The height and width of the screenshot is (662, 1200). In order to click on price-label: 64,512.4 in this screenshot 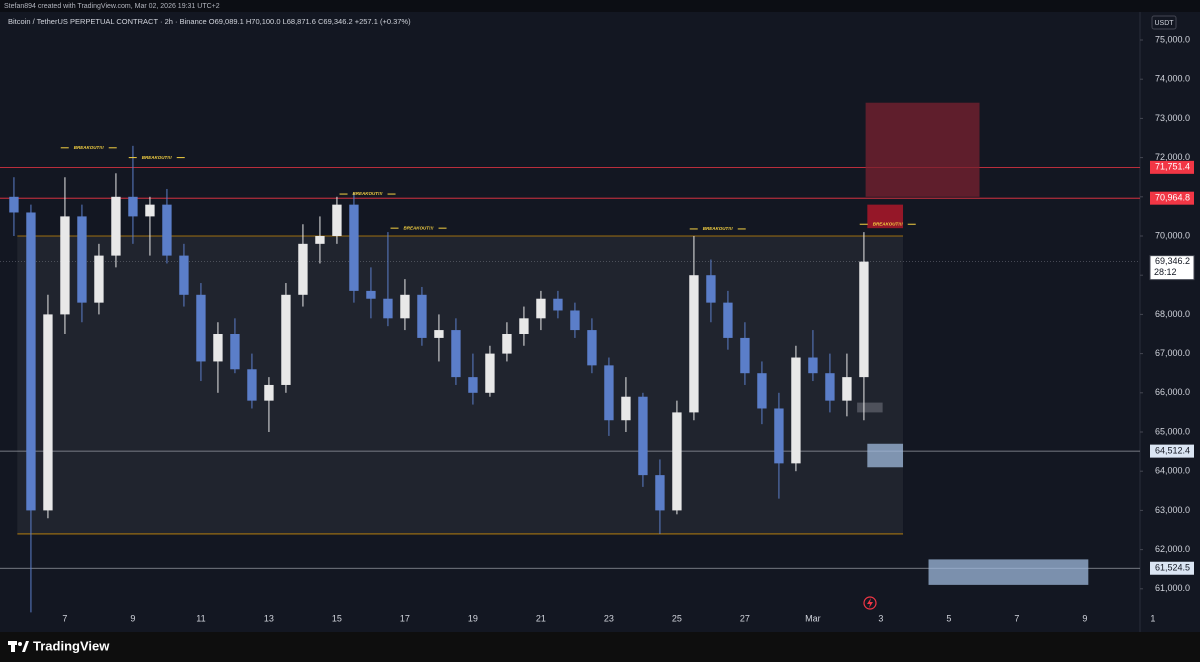, I will do `click(1172, 450)`.